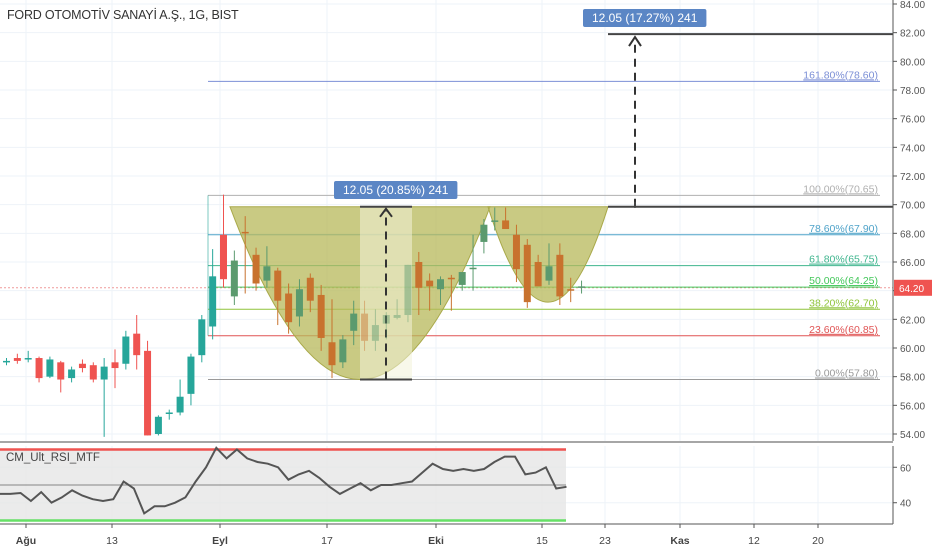  I want to click on symbol-title: FORD OTOMOTİV SANAYİ A.Ş., 1G, BIST, so click(123, 15).